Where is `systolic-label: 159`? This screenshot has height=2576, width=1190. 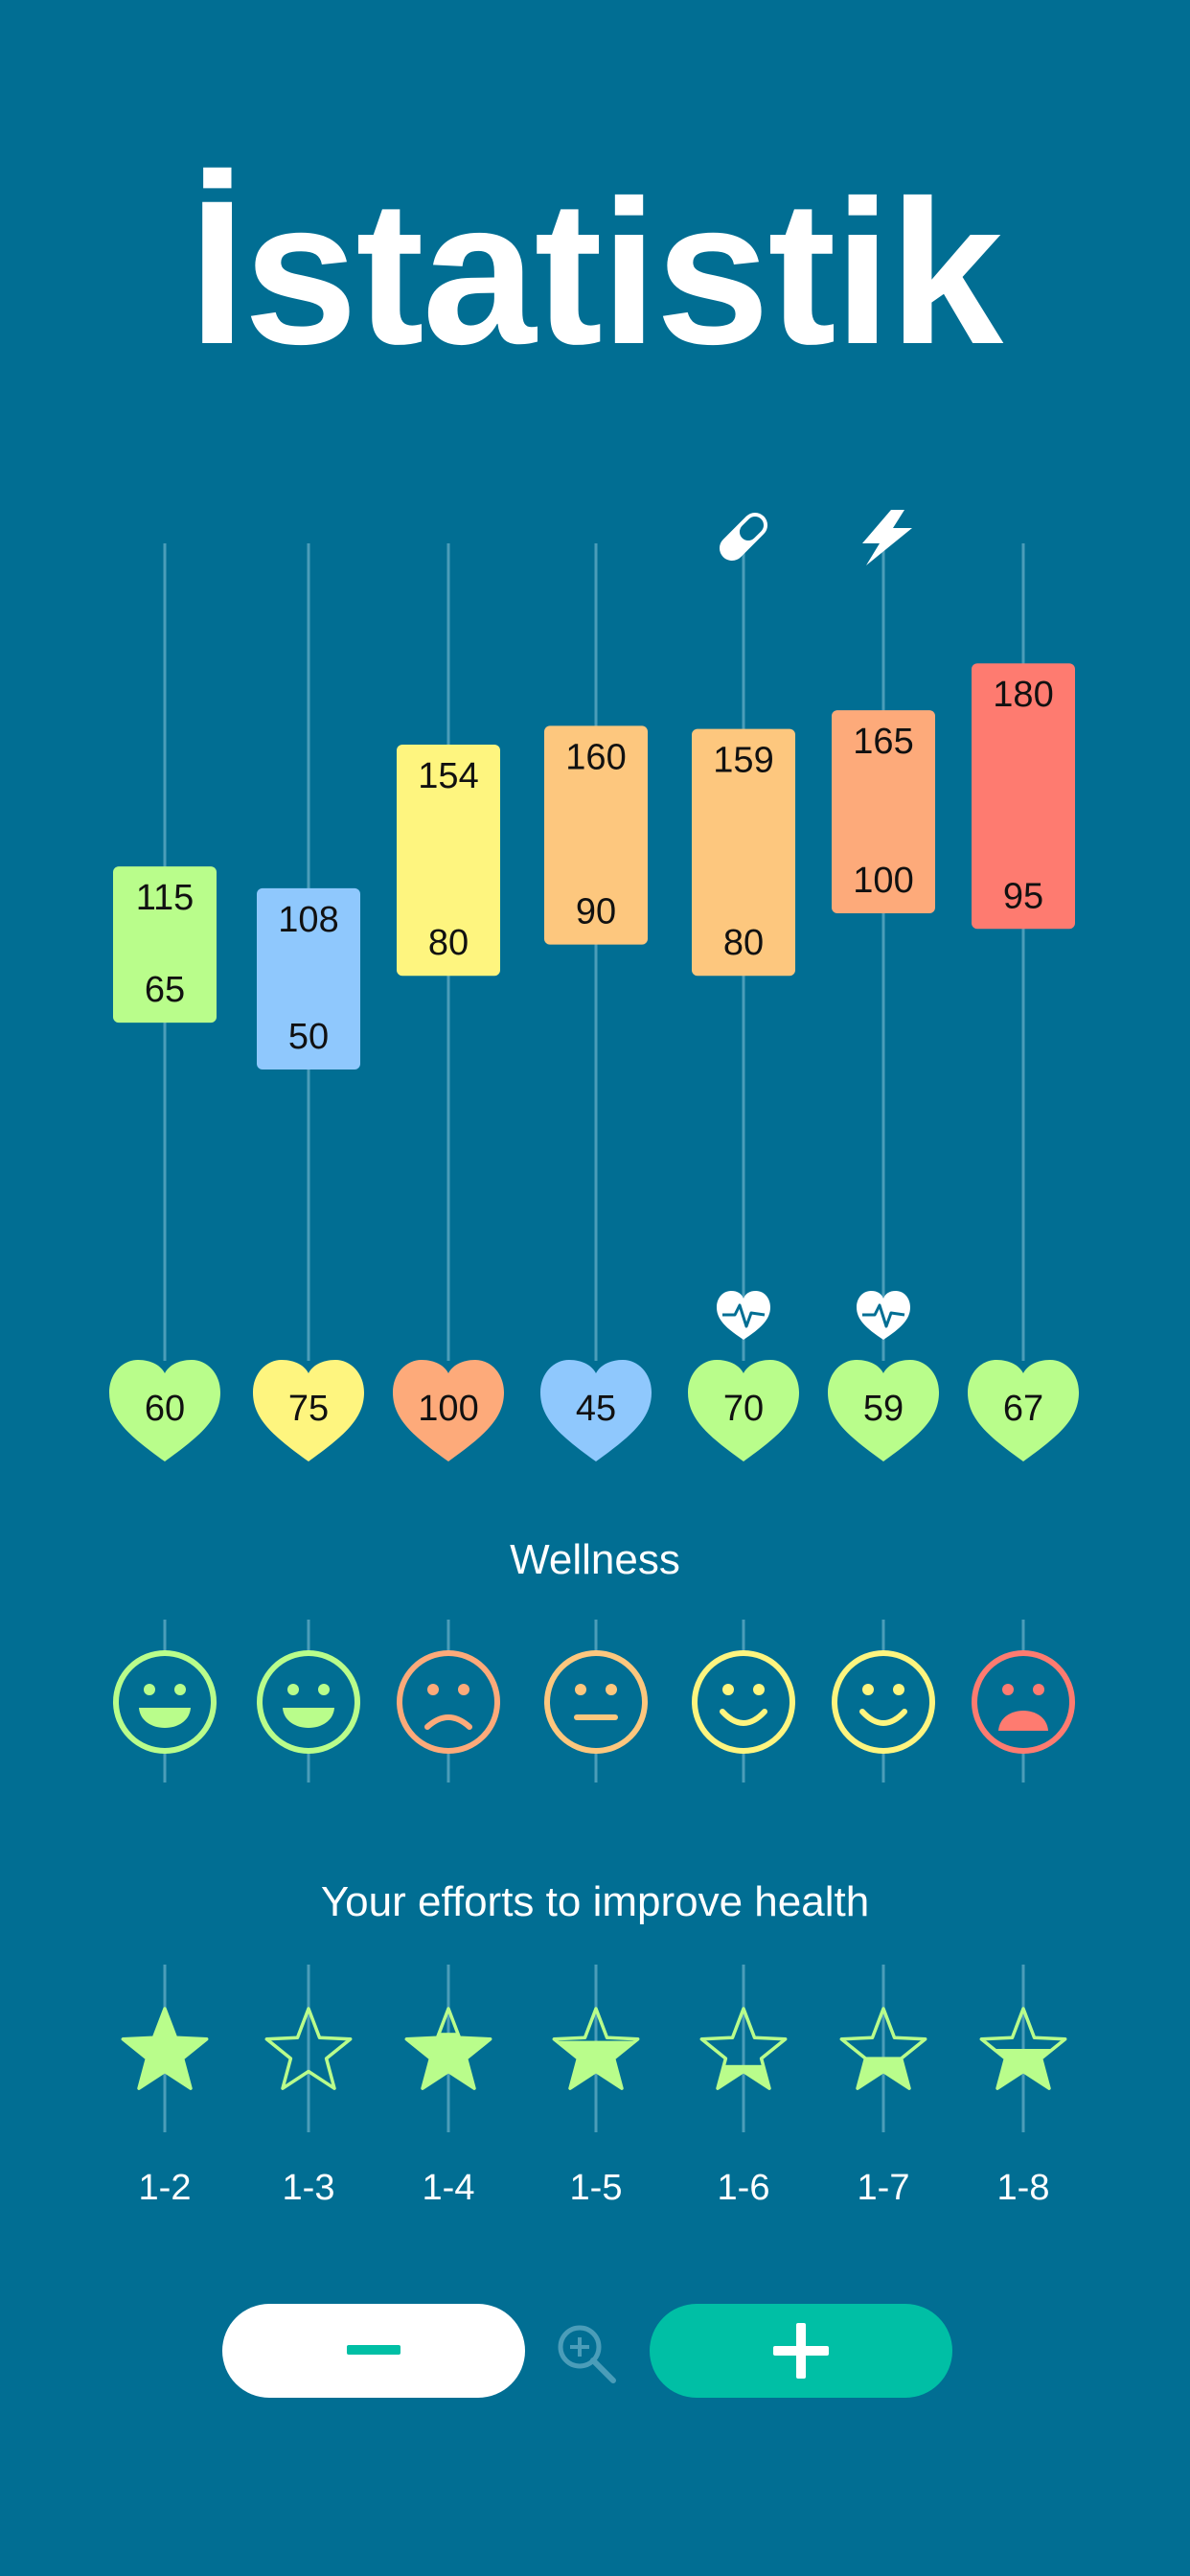 systolic-label: 159 is located at coordinates (743, 761).